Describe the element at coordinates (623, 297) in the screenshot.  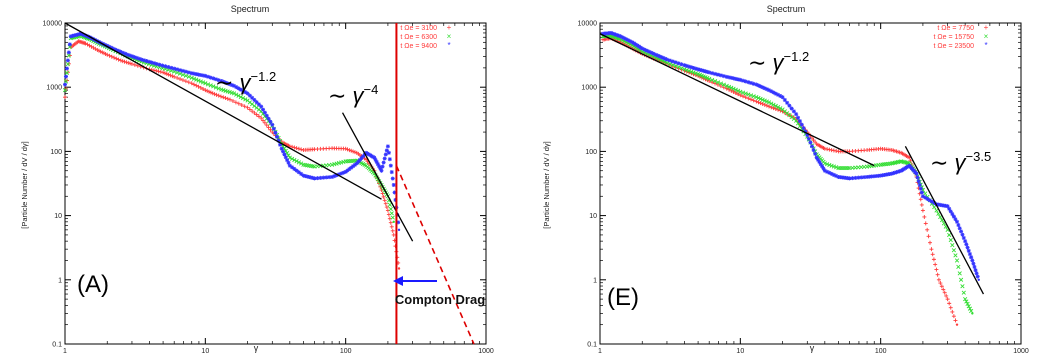
I see `panel-label: (E)` at that location.